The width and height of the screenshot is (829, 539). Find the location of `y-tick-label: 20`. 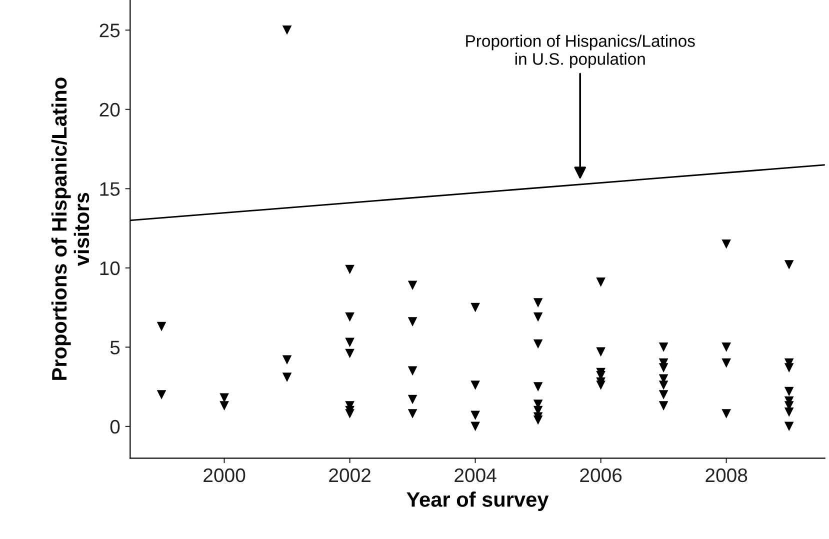

y-tick-label: 20 is located at coordinates (110, 109).